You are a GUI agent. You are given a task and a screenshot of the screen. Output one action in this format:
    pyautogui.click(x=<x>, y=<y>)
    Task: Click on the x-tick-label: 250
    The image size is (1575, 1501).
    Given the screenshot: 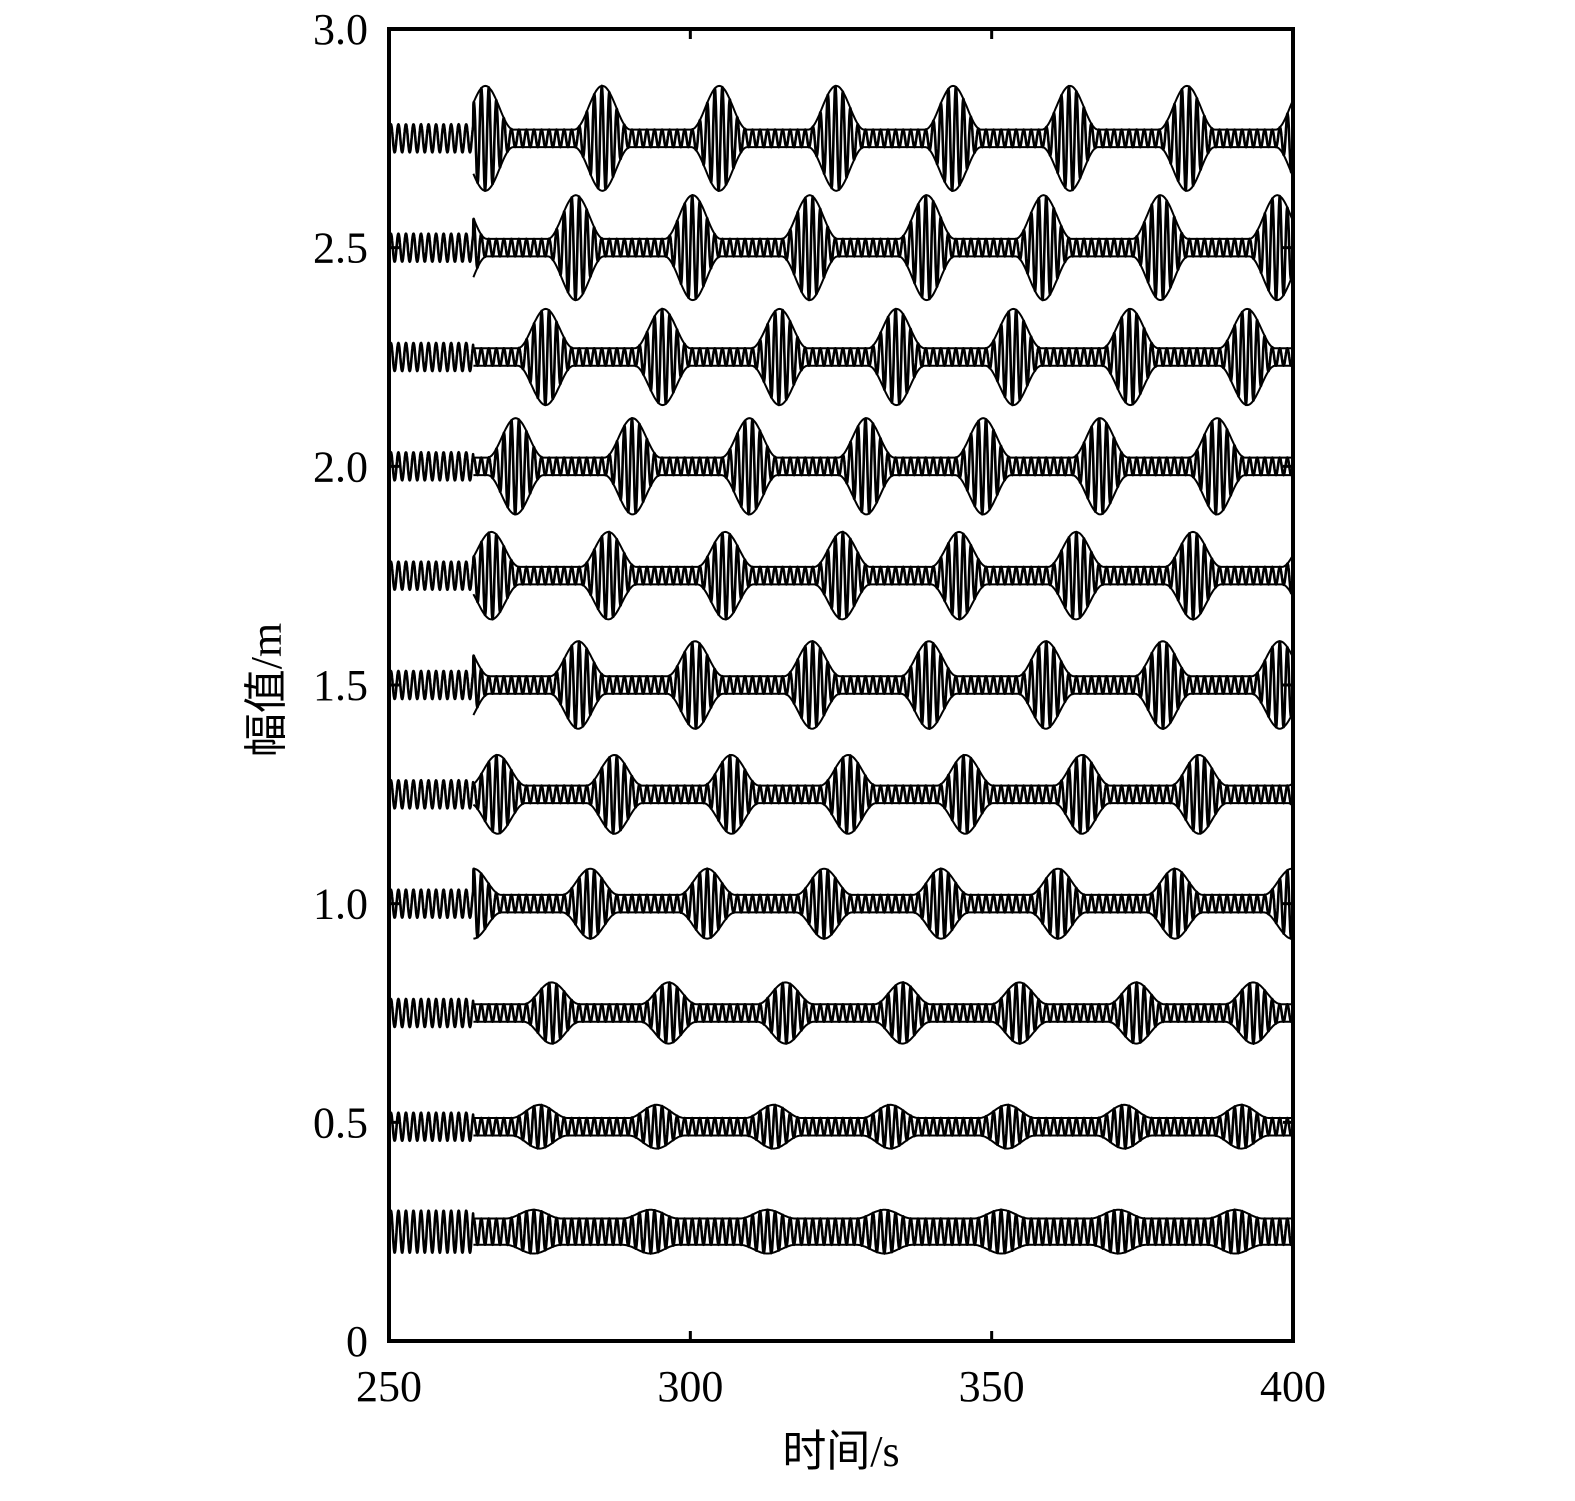 What is the action you would take?
    pyautogui.click(x=389, y=1386)
    